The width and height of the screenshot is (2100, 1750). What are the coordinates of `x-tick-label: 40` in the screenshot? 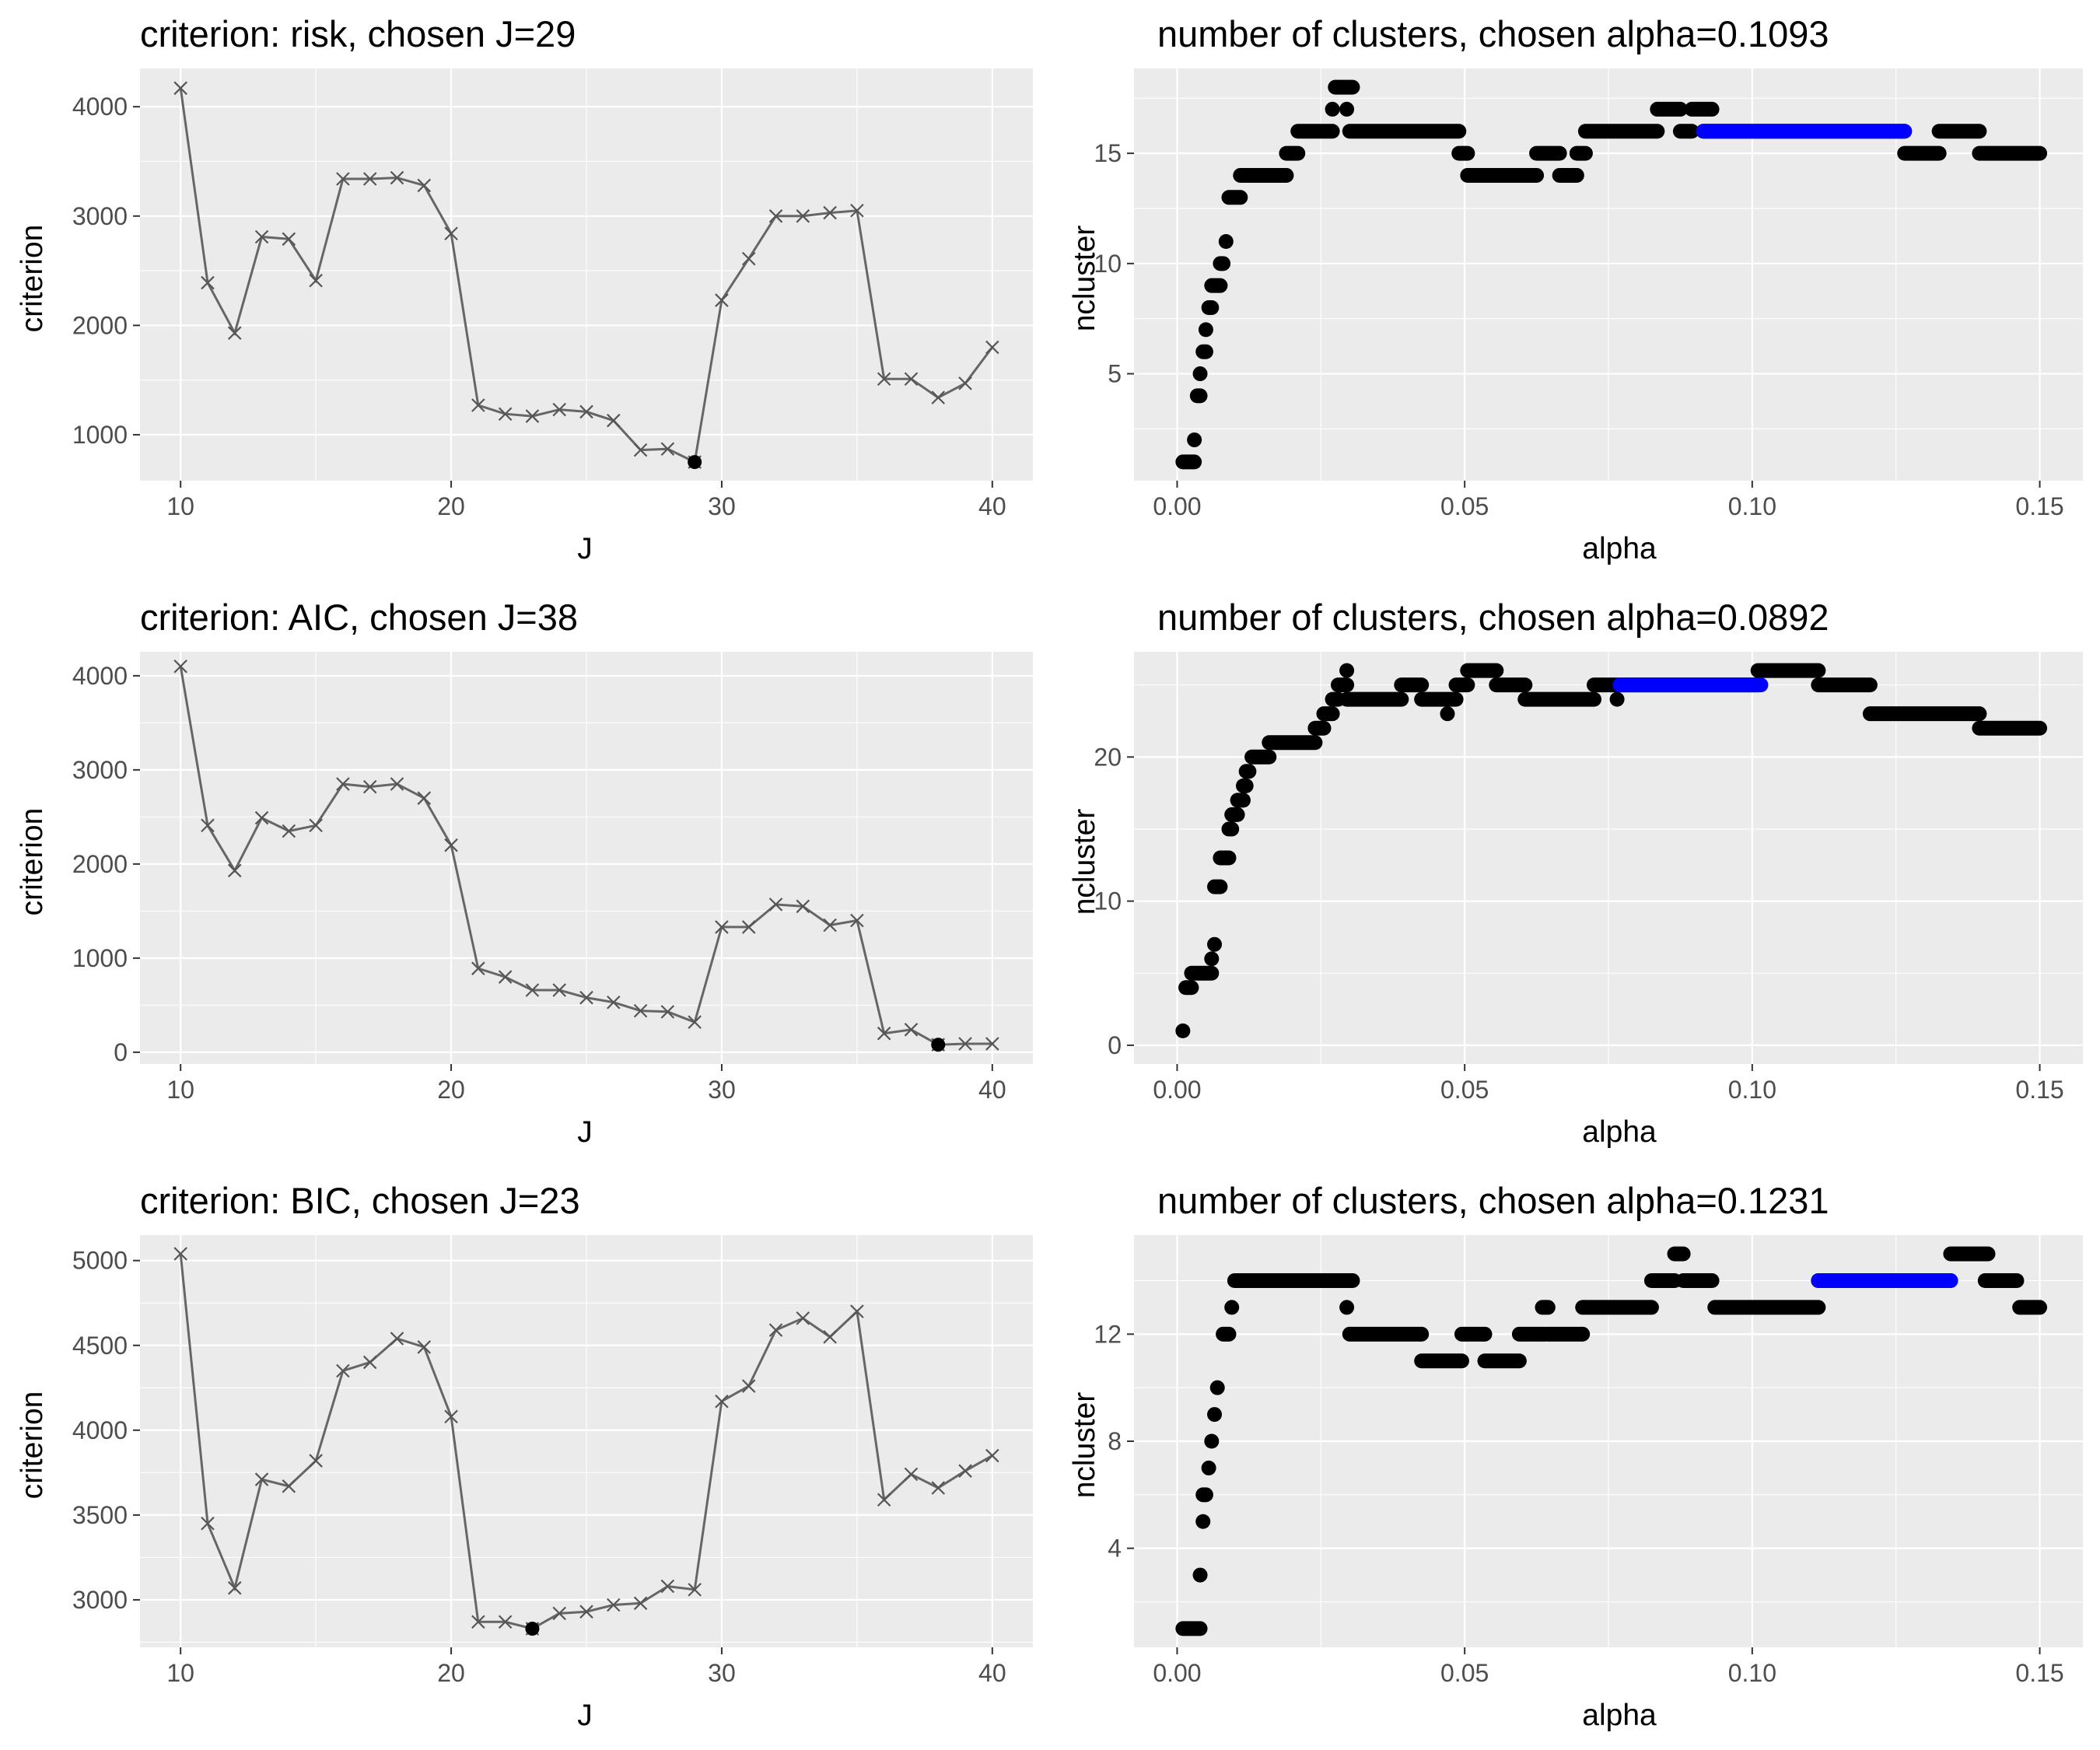 It's located at (992, 1673).